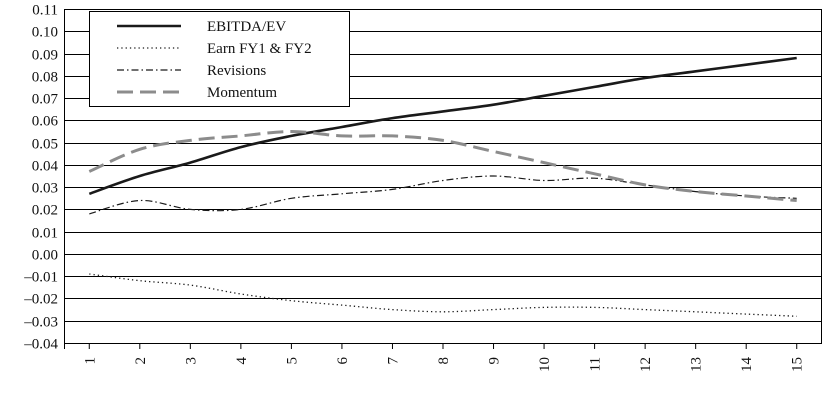 The width and height of the screenshot is (837, 397). I want to click on y-tick-label: 0.01, so click(45, 234).